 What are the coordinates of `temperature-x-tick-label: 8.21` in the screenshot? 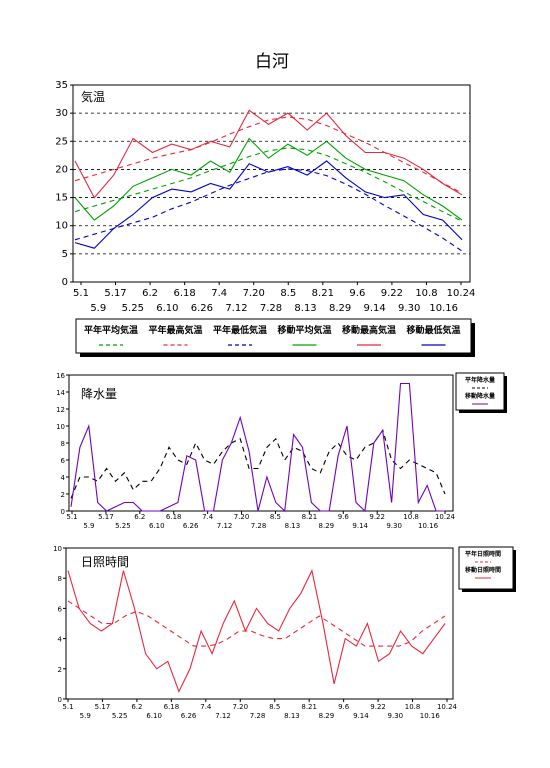 It's located at (323, 293).